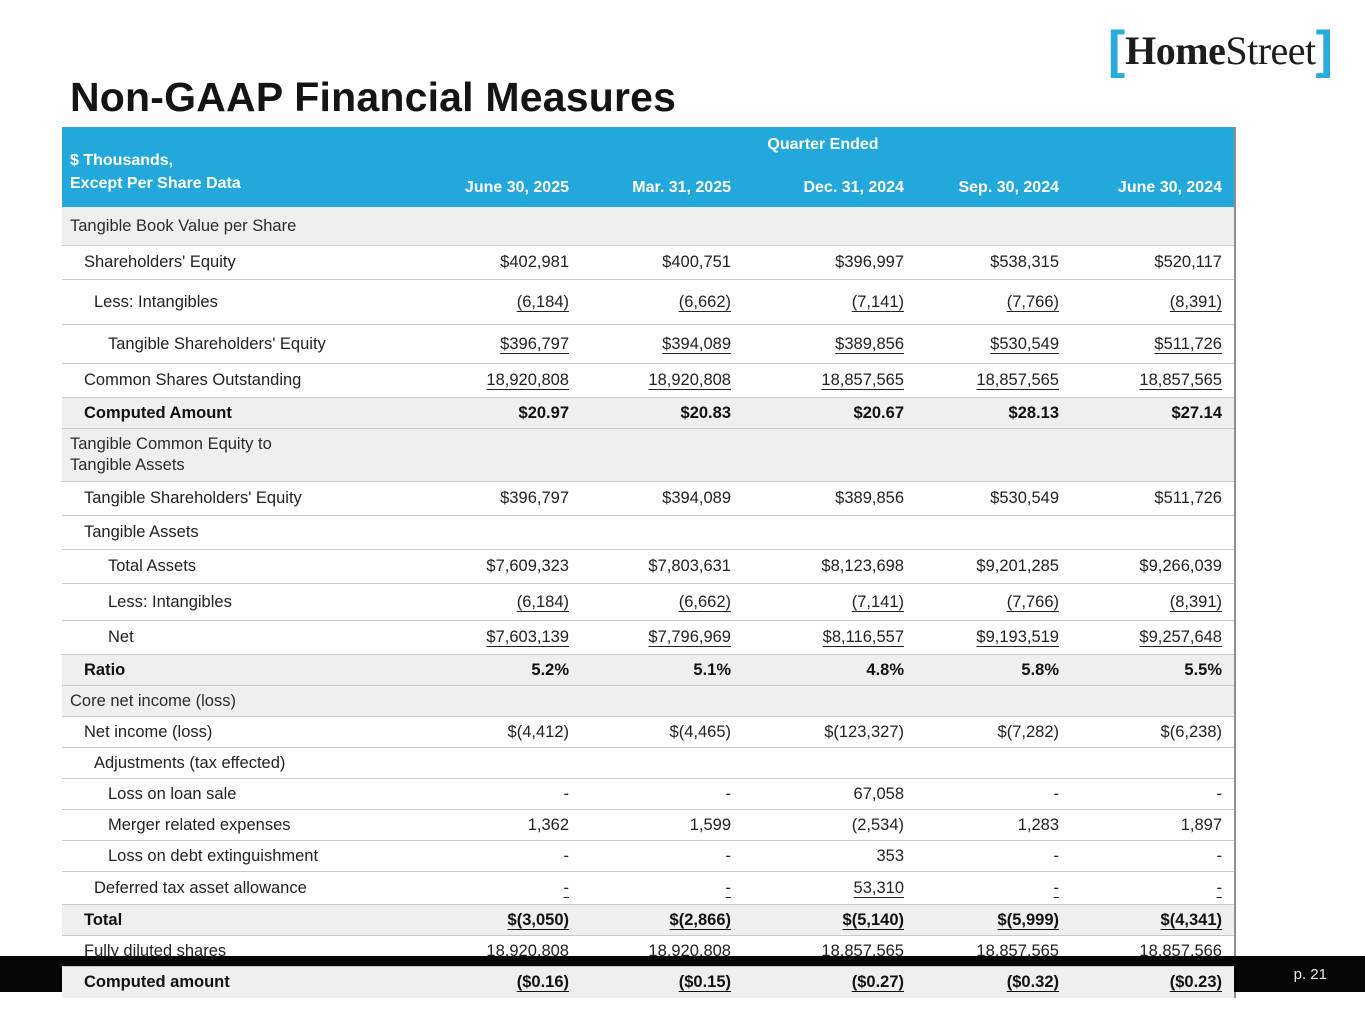 This screenshot has height=1024, width=1365. Describe the element at coordinates (890, 855) in the screenshot. I see `cell-value: 353` at that location.